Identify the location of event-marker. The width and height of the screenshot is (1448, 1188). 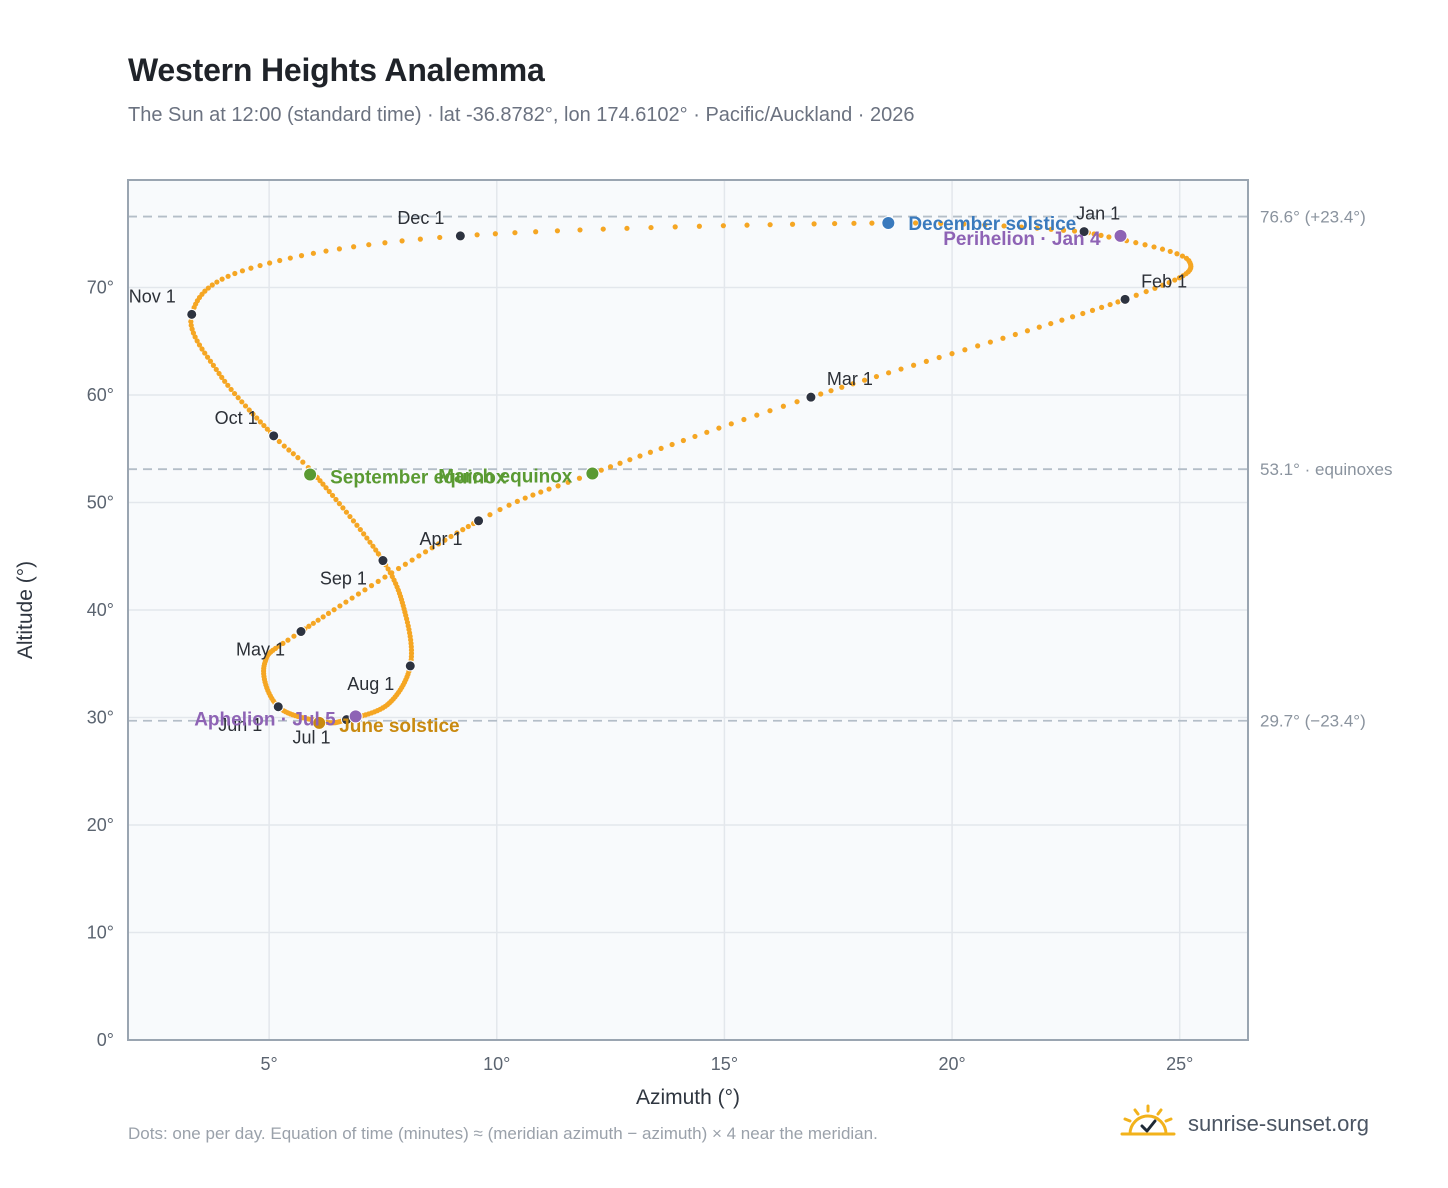
(310, 474).